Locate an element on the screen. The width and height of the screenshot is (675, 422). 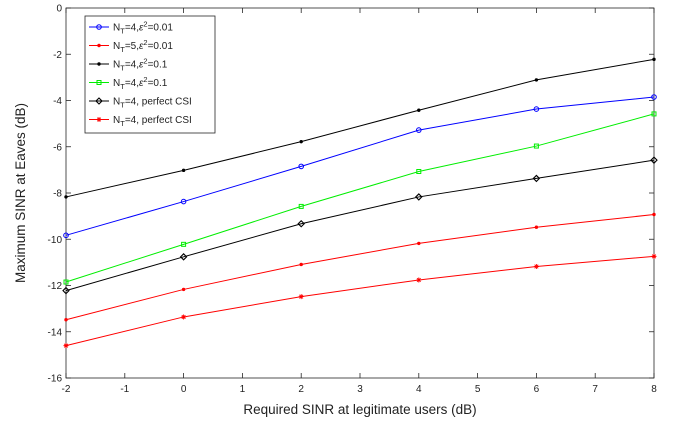
legend-box is located at coordinates (150, 74).